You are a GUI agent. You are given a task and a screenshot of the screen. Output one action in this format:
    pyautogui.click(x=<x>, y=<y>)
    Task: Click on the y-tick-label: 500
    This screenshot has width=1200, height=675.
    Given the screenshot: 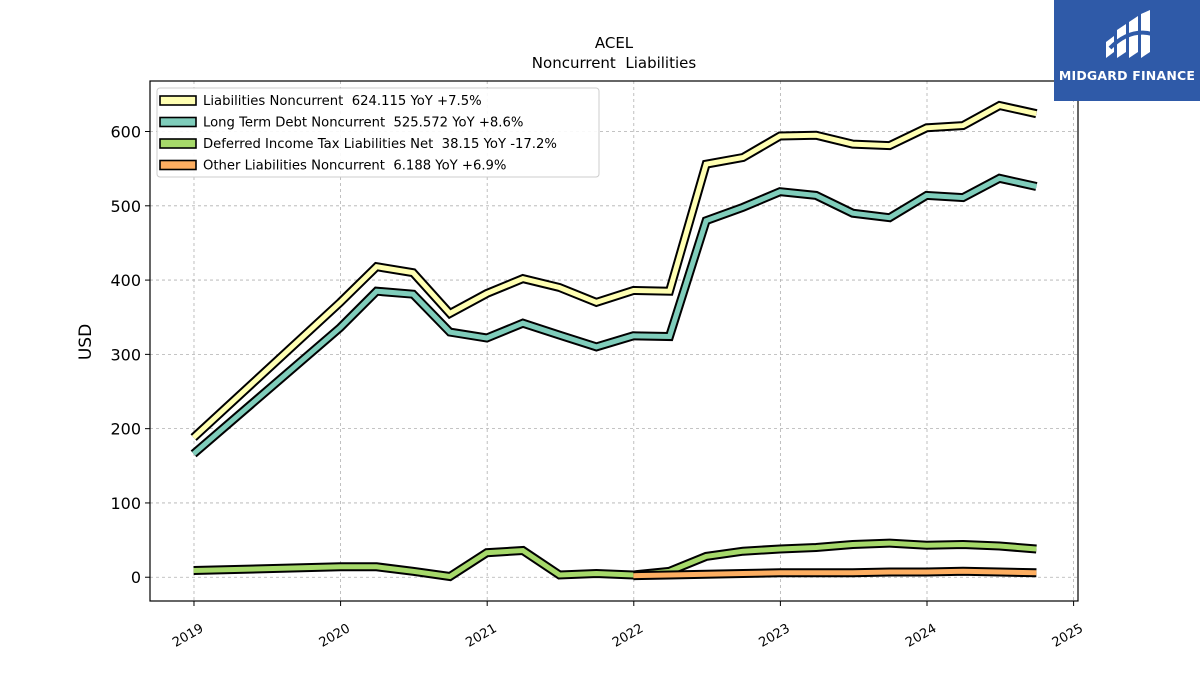 What is the action you would take?
    pyautogui.click(x=125, y=206)
    